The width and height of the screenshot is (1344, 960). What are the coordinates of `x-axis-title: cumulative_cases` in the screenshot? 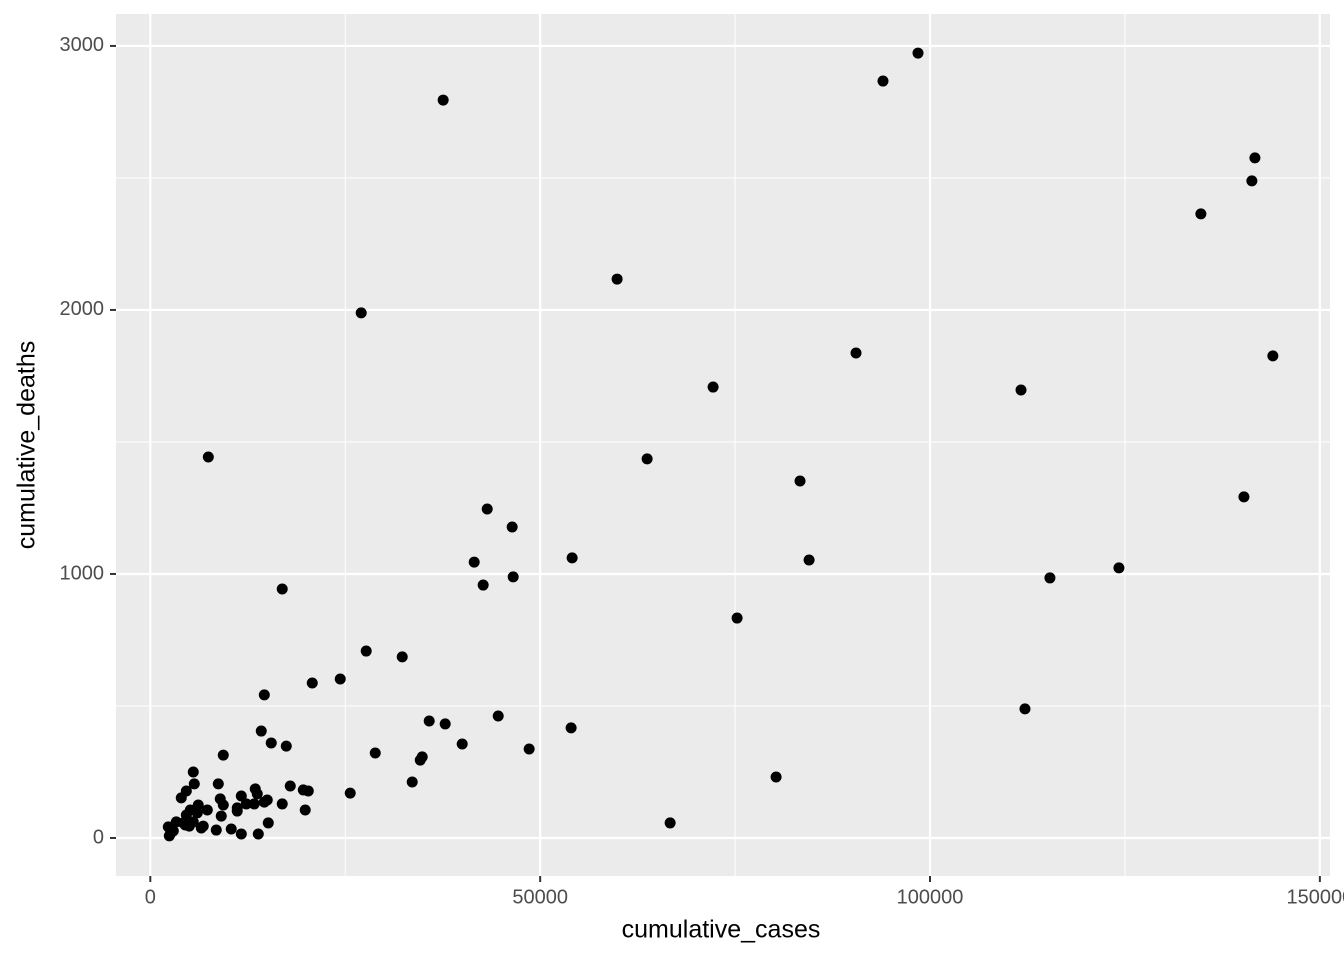 It's located at (721, 930).